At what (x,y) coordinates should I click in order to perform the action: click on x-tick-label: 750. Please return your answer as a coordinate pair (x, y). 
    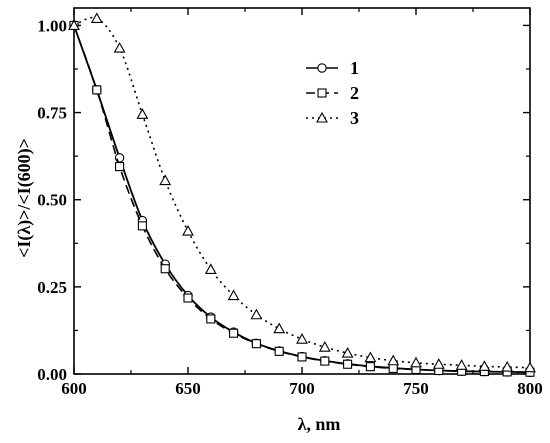
    Looking at the image, I should click on (416, 388).